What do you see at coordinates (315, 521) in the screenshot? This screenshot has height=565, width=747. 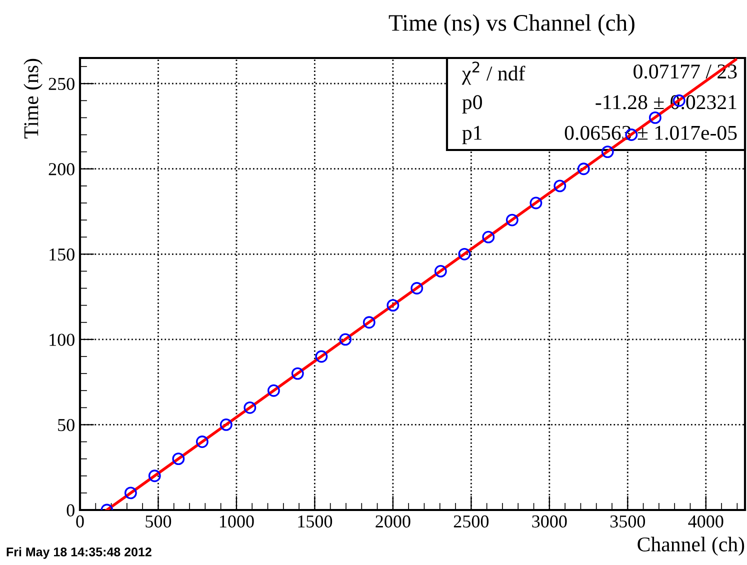 I see `x-tick-label: 1500` at bounding box center [315, 521].